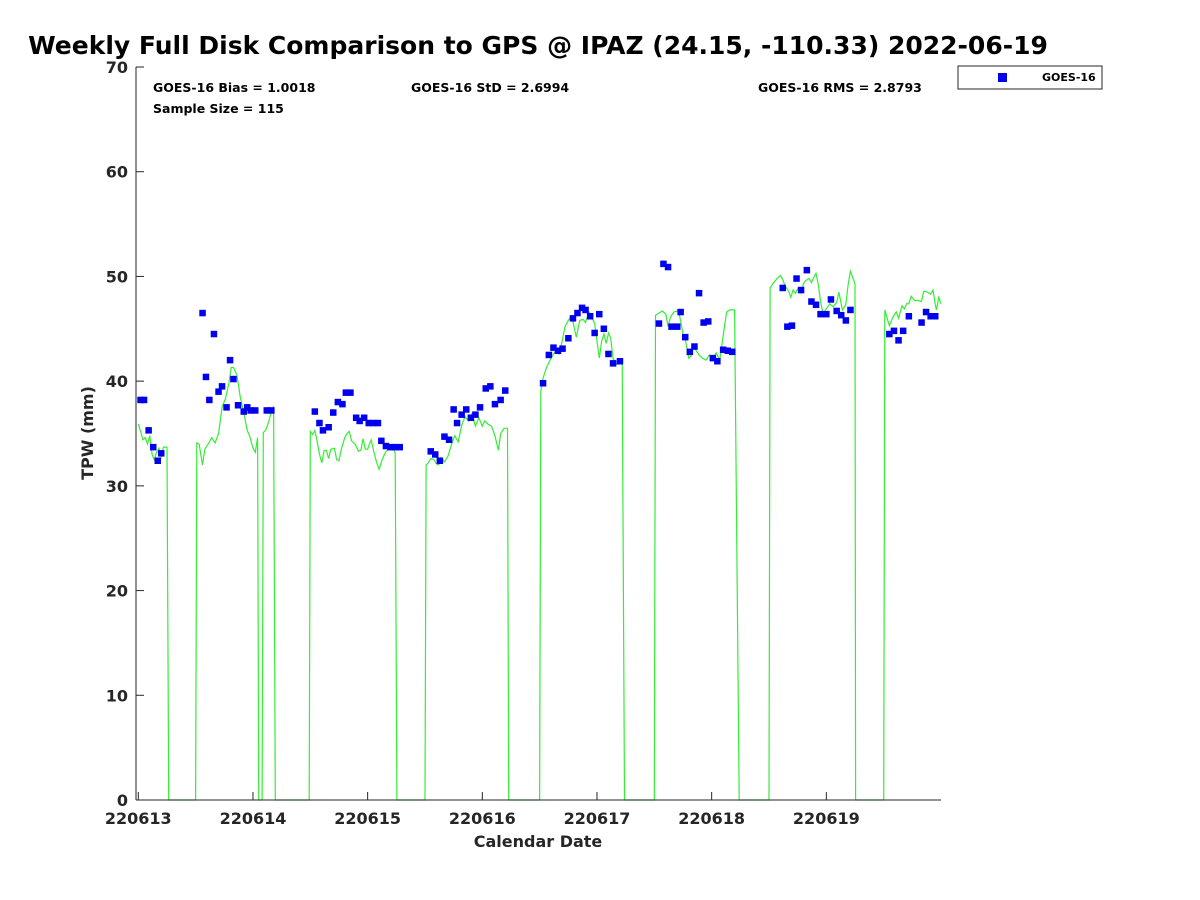 This screenshot has width=1200, height=900. What do you see at coordinates (367, 818) in the screenshot?
I see `x-tick-label: 220615` at bounding box center [367, 818].